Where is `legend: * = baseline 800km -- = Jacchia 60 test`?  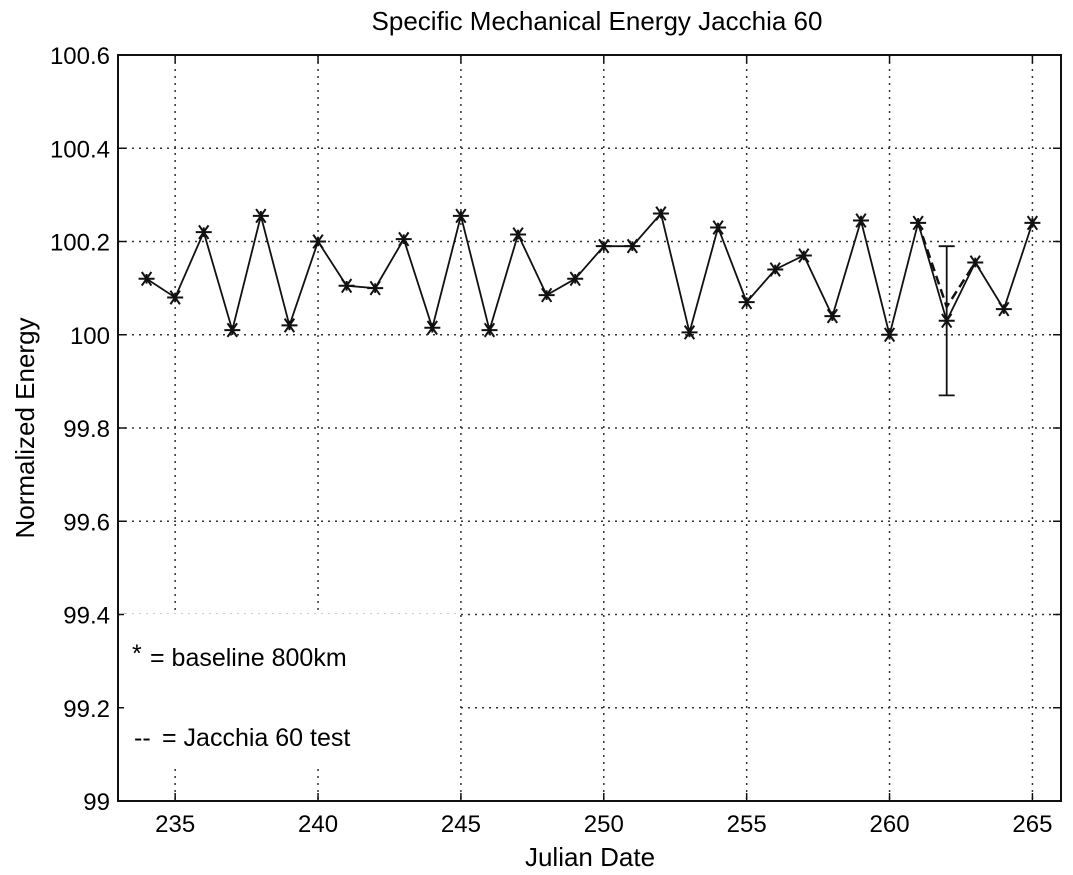 legend: * = baseline 800km -- = Jacchia 60 test is located at coordinates (292, 690).